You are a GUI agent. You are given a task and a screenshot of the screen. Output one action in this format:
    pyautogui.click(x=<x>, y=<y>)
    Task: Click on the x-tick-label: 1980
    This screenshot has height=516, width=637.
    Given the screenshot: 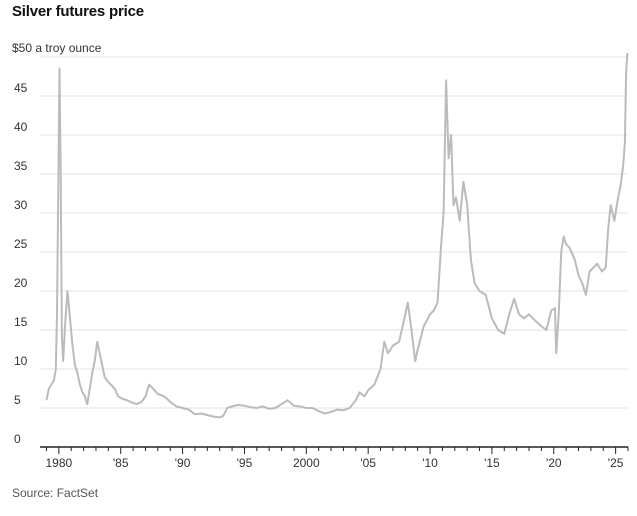 What is the action you would take?
    pyautogui.click(x=58, y=463)
    